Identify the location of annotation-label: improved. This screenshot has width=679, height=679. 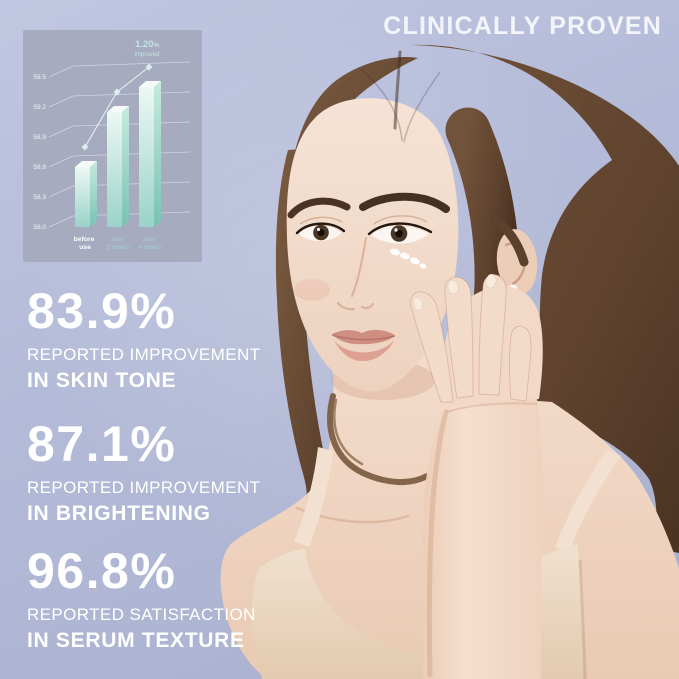
(147, 55).